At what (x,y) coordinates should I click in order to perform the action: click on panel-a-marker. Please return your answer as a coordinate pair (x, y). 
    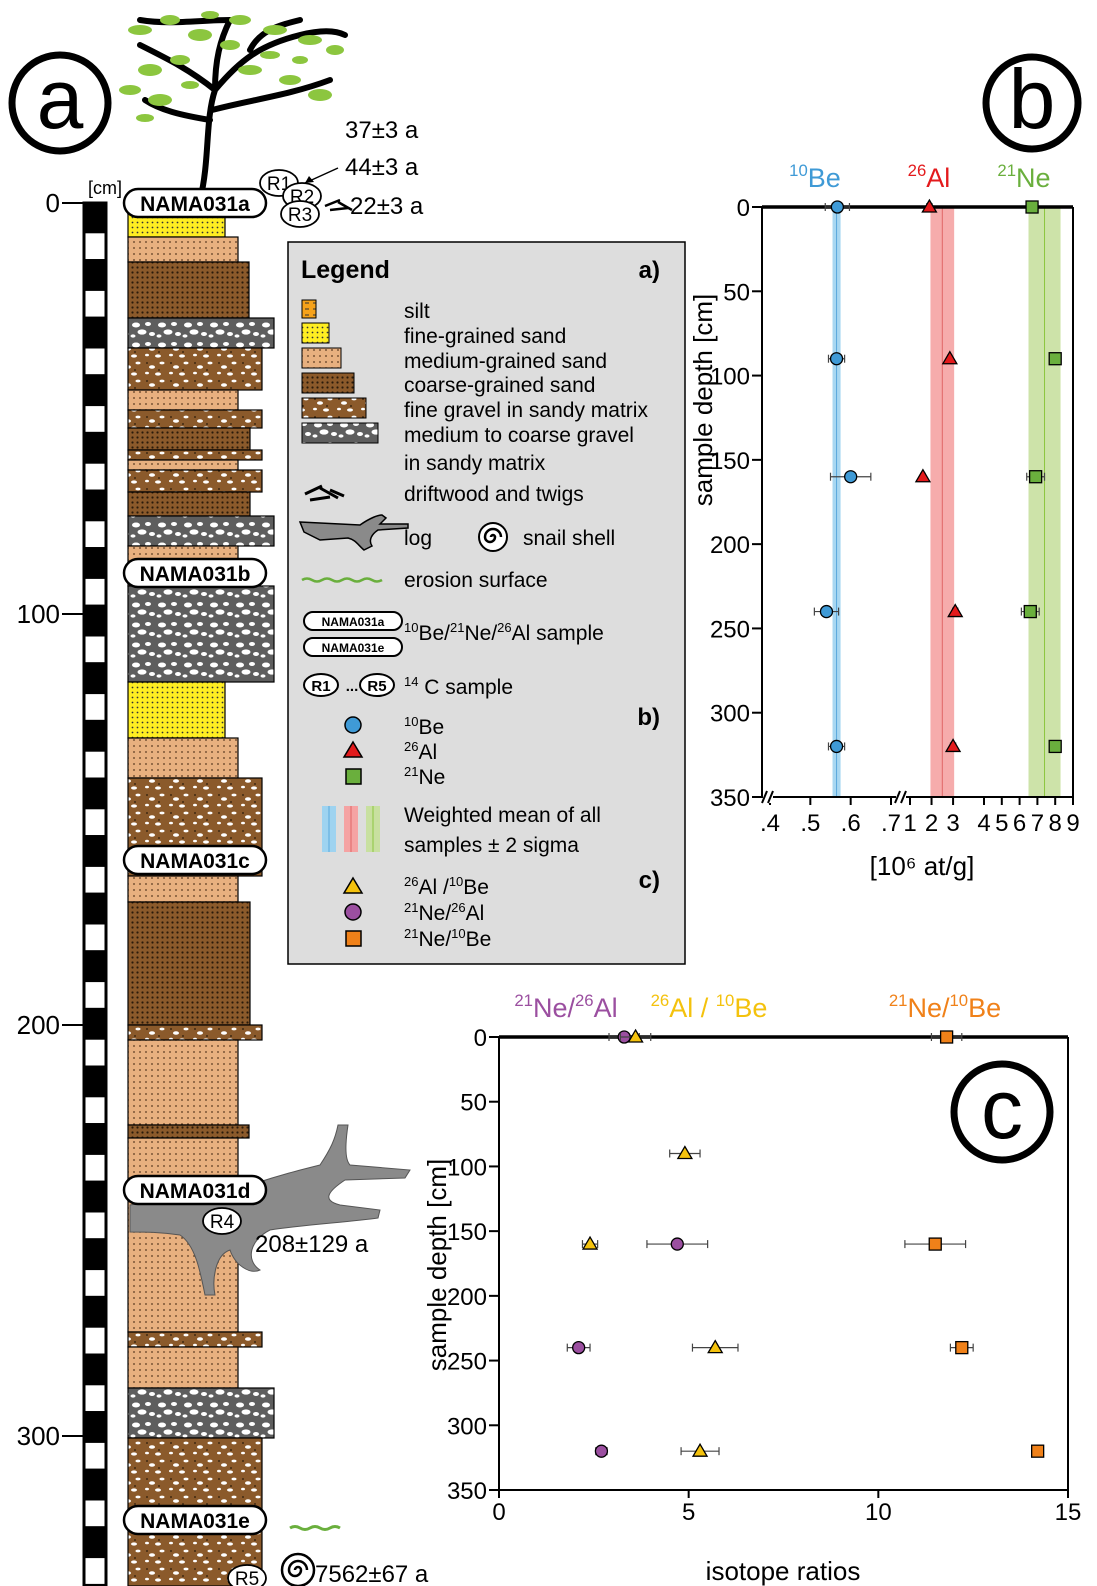
    Looking at the image, I should click on (60, 103).